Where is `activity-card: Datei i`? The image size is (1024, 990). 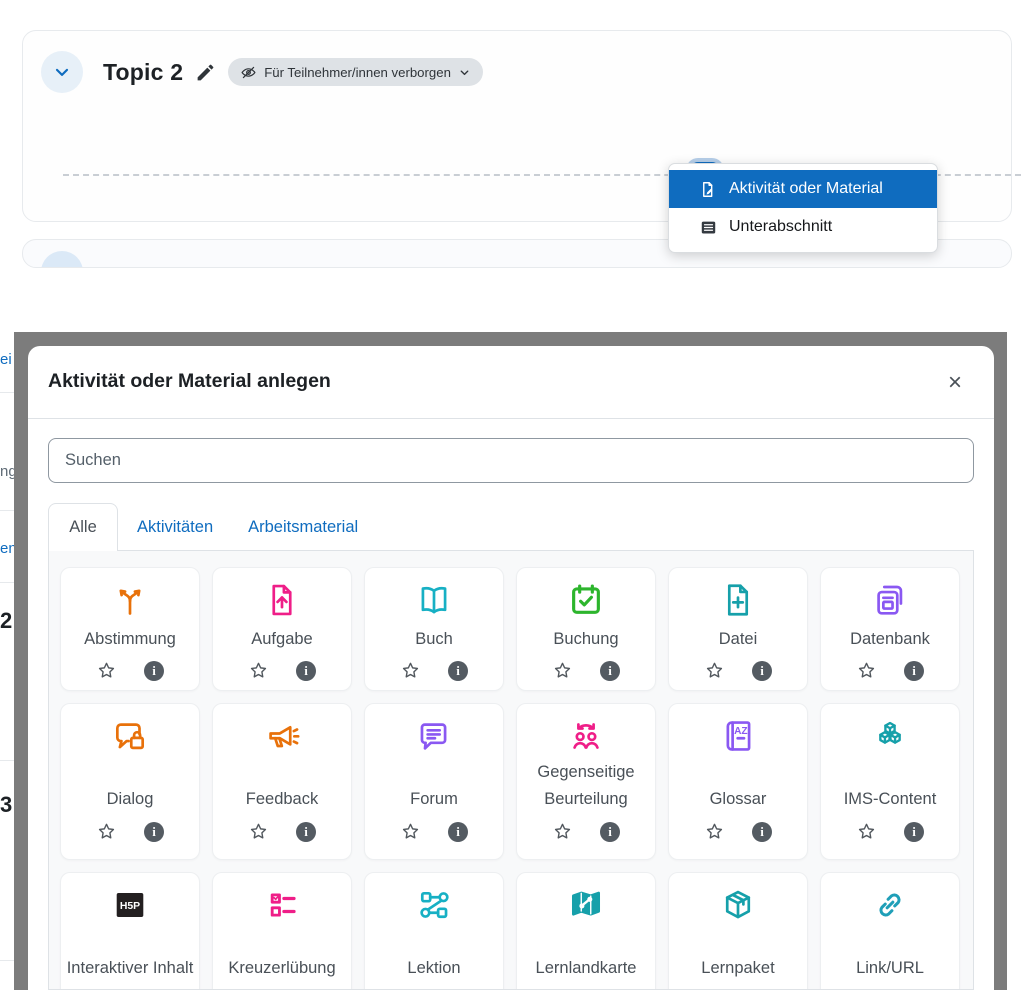
activity-card: Datei i is located at coordinates (738, 629).